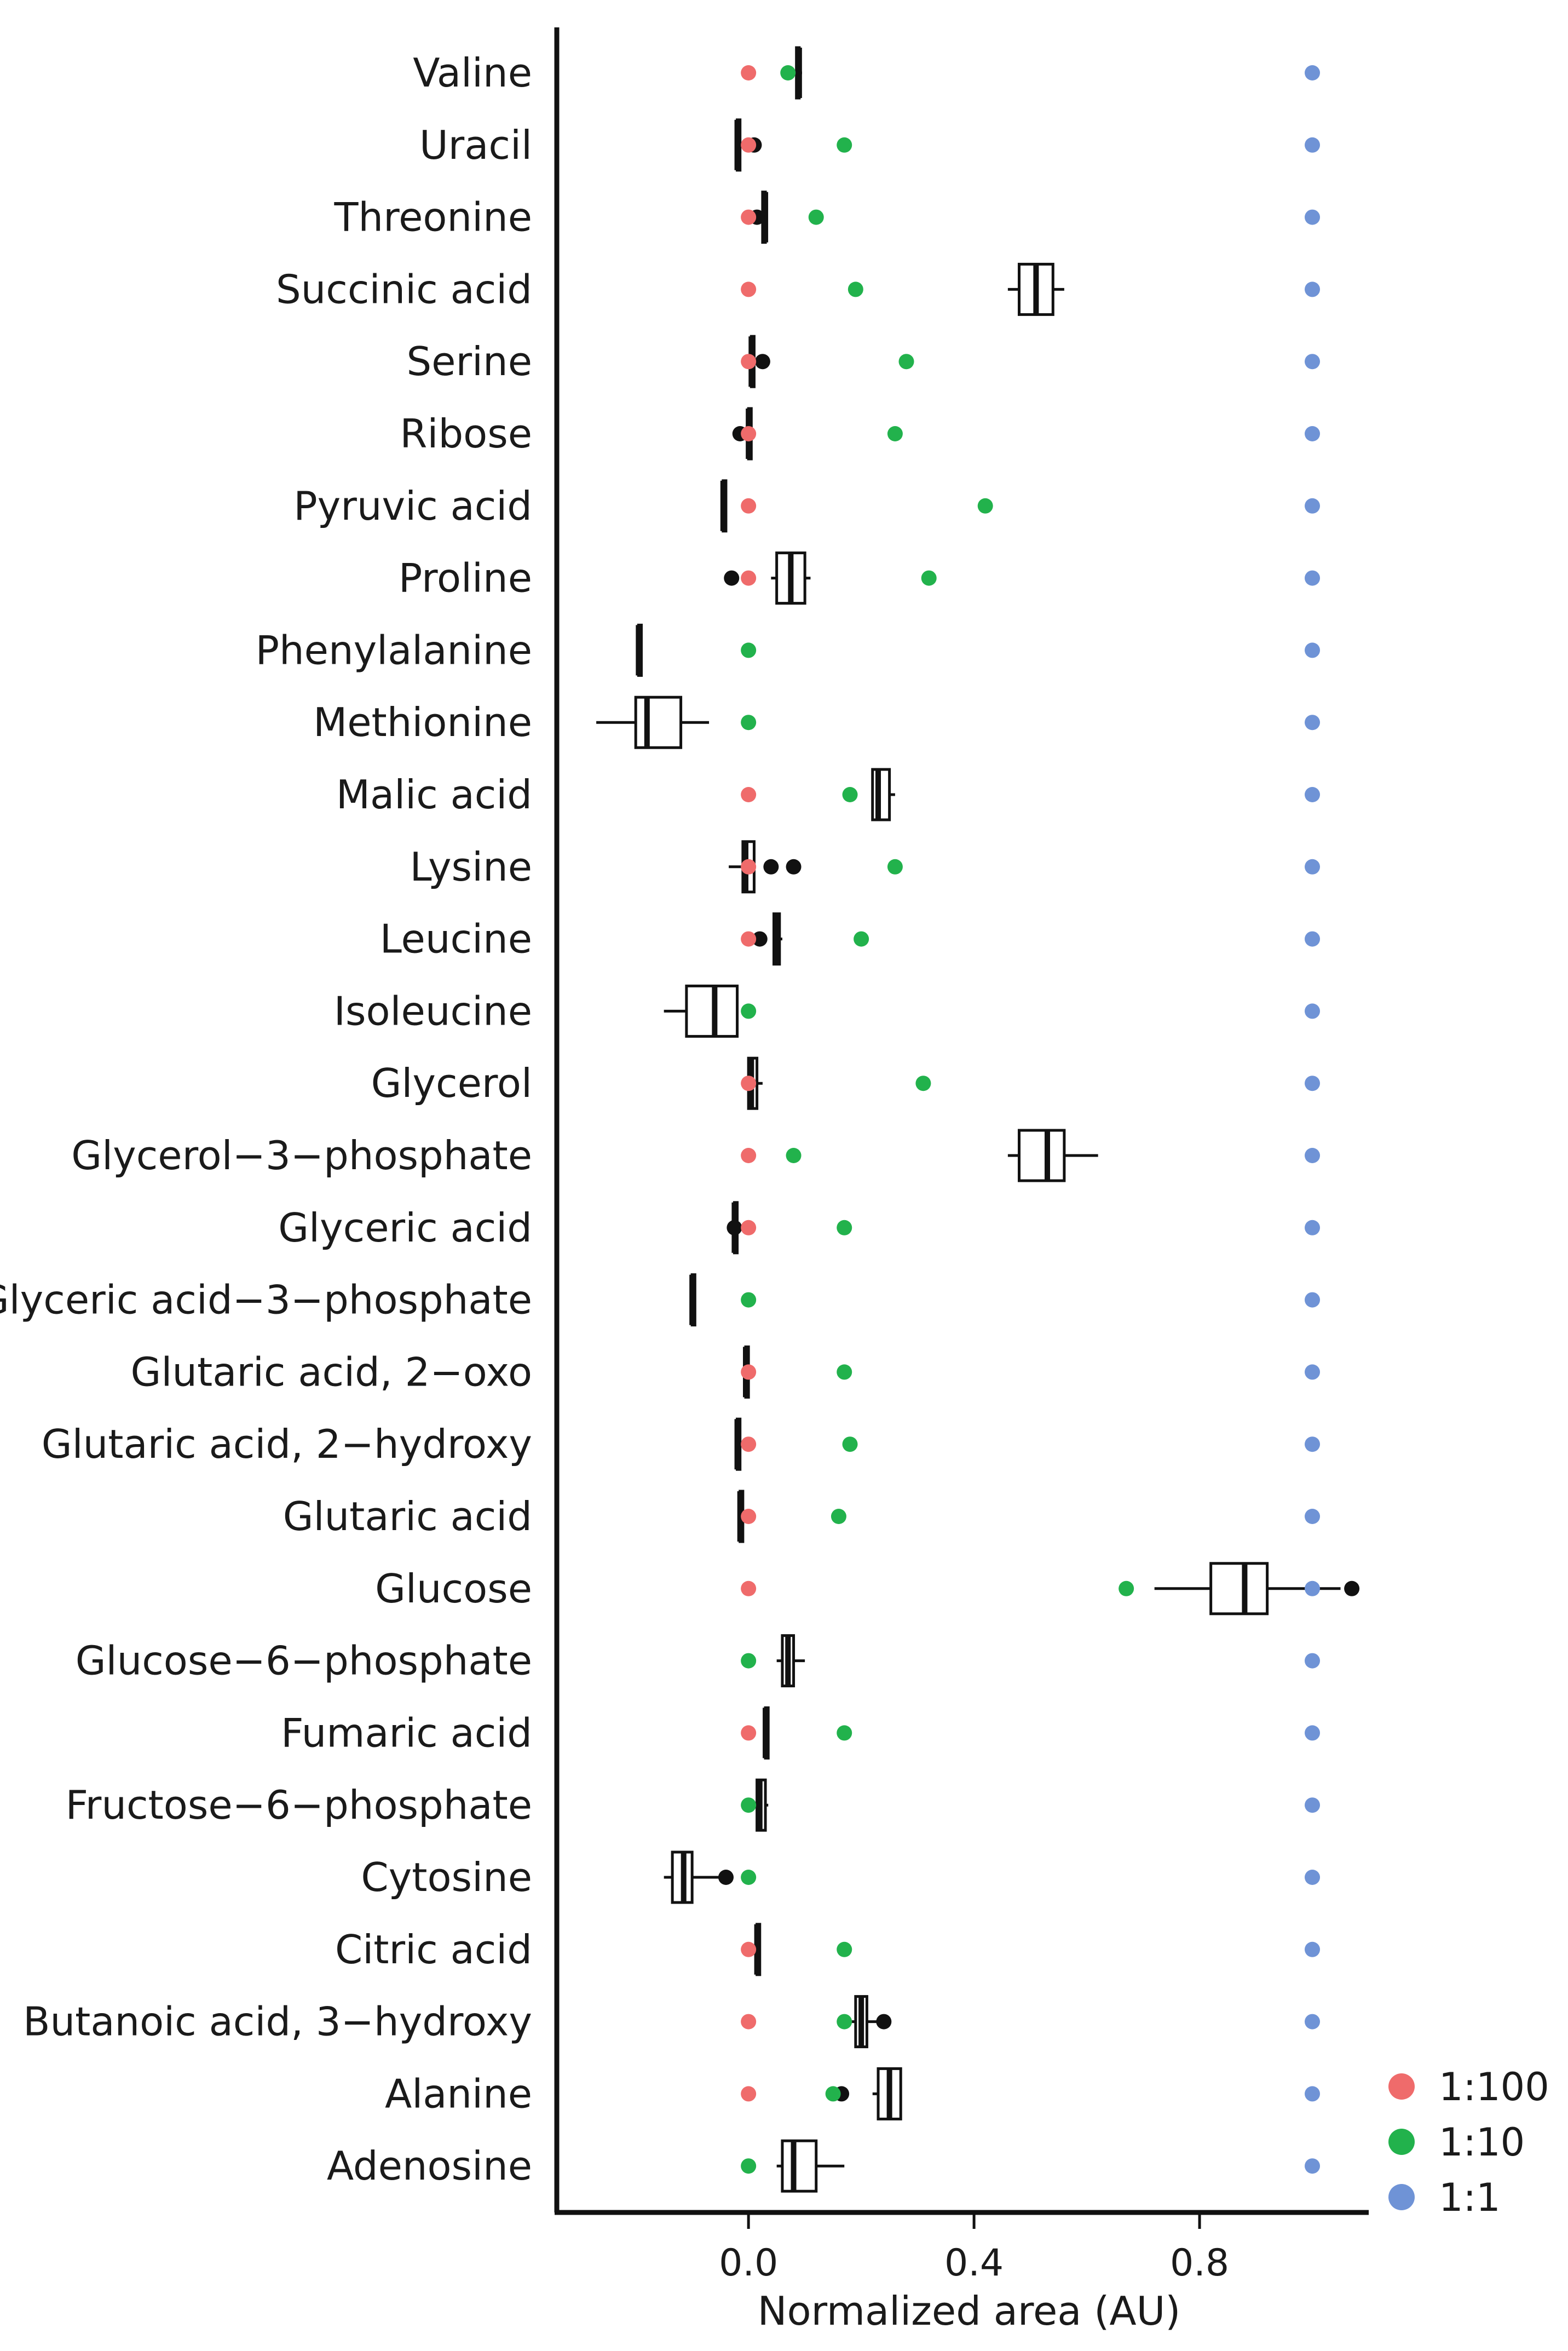 The height and width of the screenshot is (2351, 1568). I want to click on category-label: Adenosine, so click(429, 2166).